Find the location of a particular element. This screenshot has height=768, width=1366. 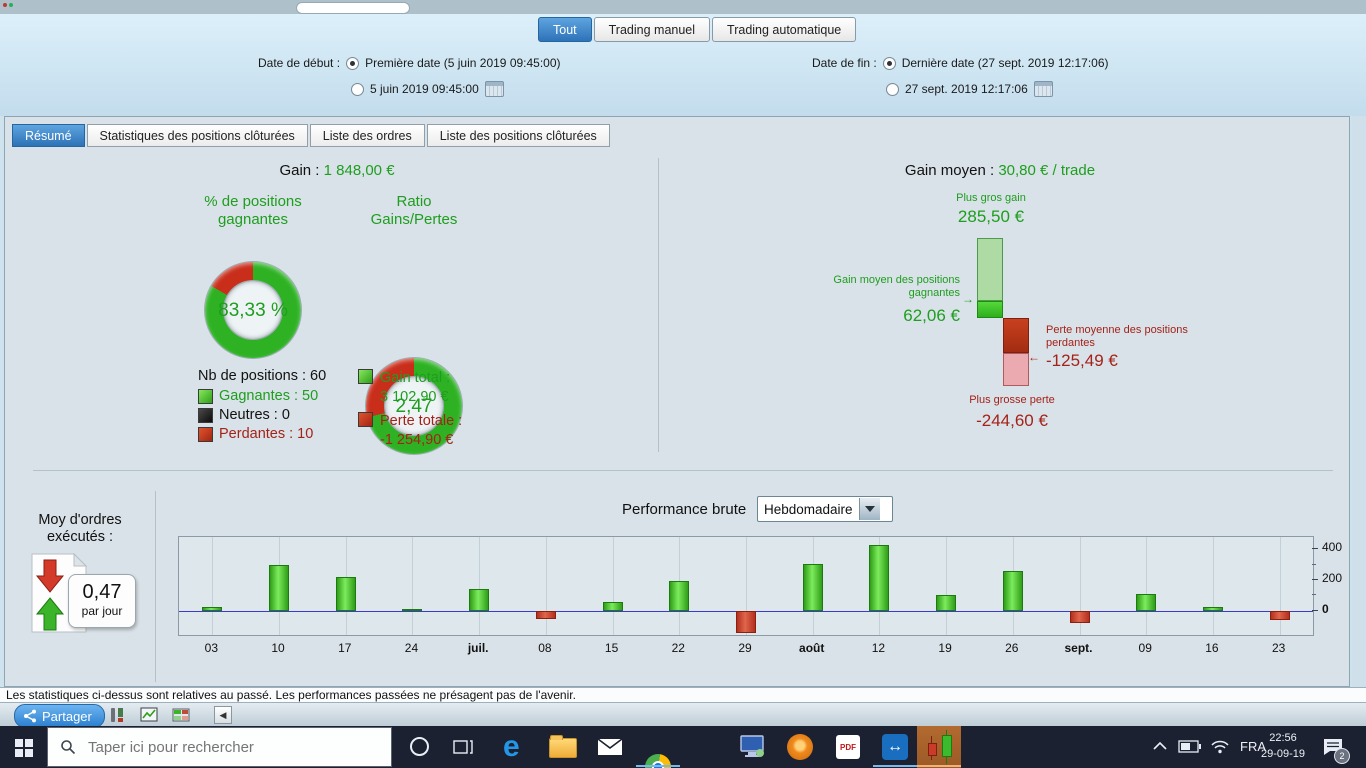

share-label: Partager is located at coordinates (67, 716).